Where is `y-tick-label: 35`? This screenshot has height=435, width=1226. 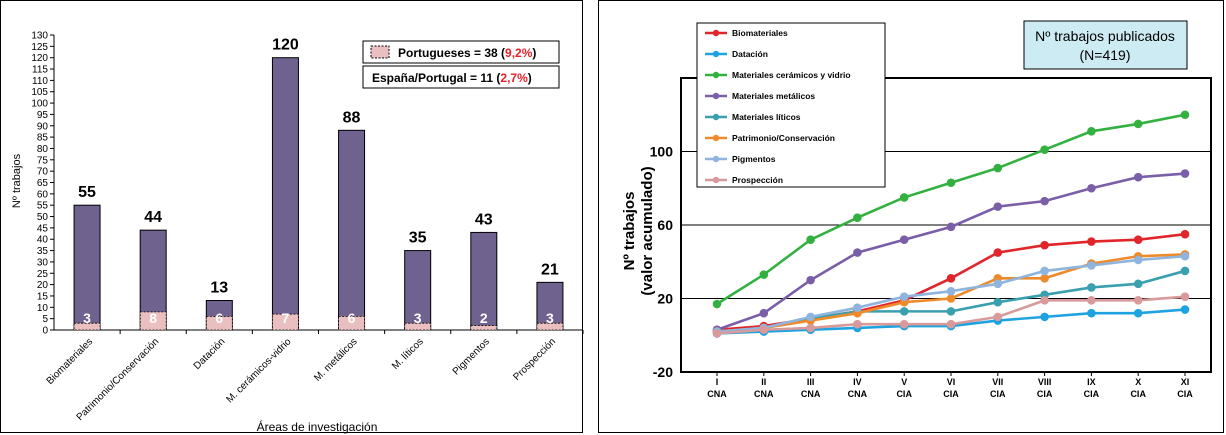 y-tick-label: 35 is located at coordinates (43, 251).